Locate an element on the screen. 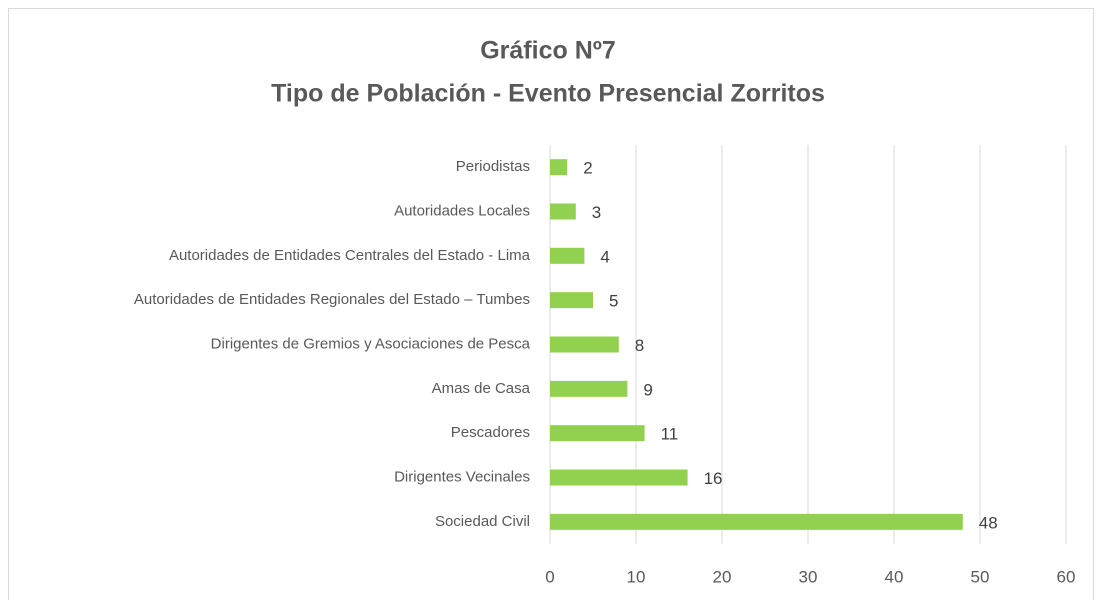  x-tick-label: 10 is located at coordinates (636, 576).